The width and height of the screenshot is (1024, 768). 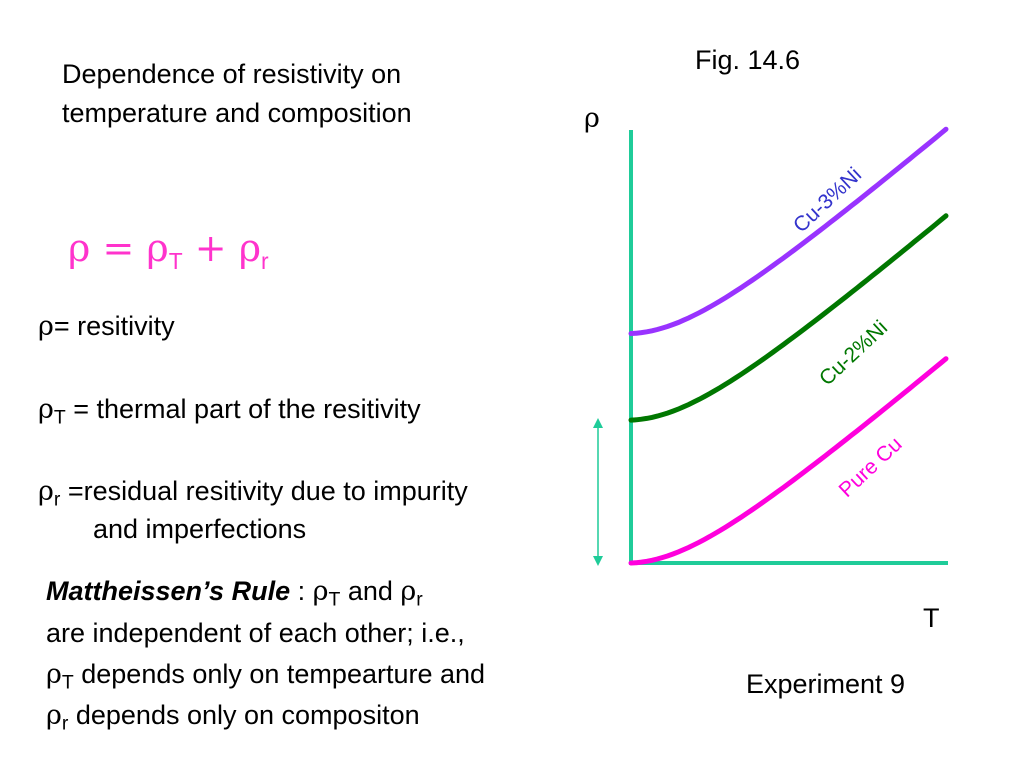 I want to click on formula-rho-t: ρ, so click(x=157, y=248).